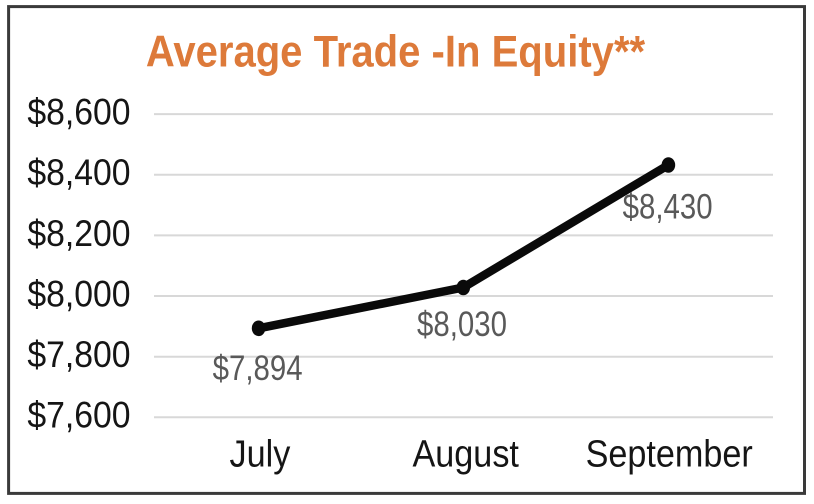  Describe the element at coordinates (396, 50) in the screenshot. I see `svg-text: Average Trade -In Equity**` at that location.